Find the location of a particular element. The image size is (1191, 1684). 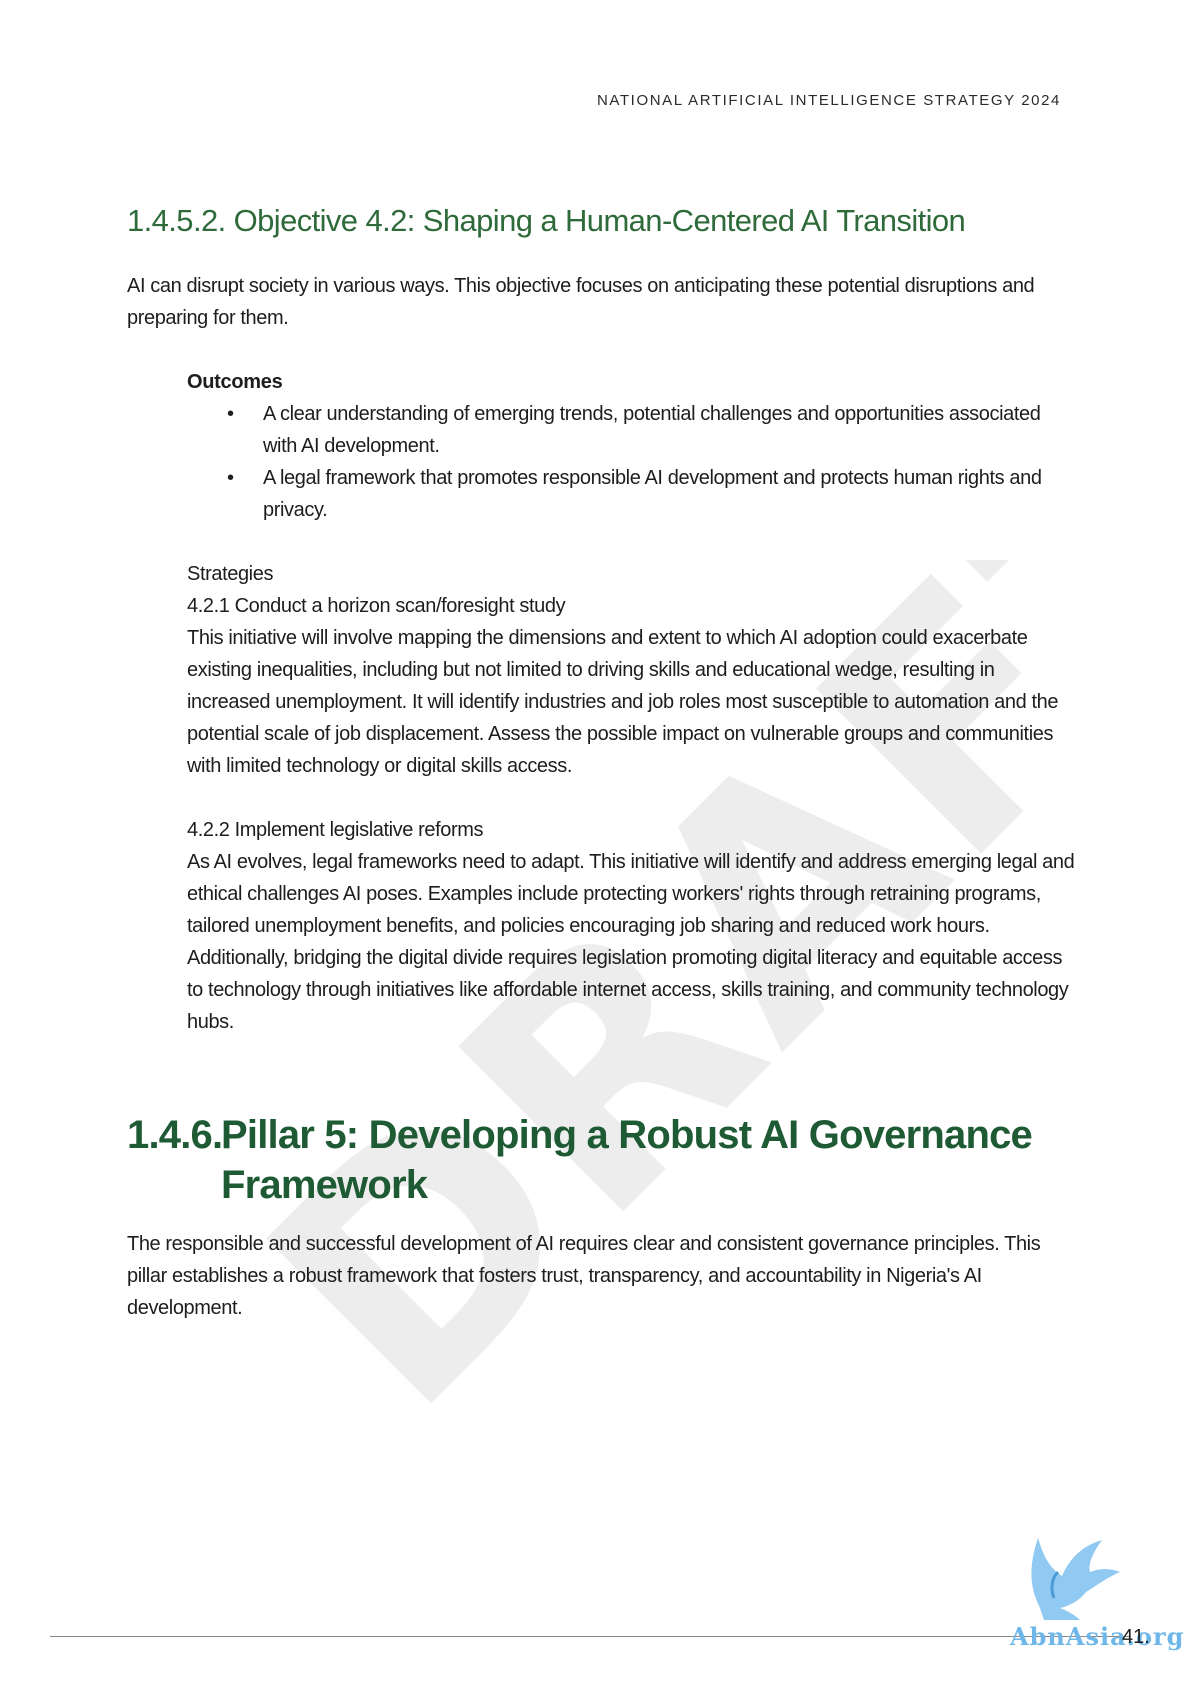

outcomes-title: Outcomes is located at coordinates (632, 382).